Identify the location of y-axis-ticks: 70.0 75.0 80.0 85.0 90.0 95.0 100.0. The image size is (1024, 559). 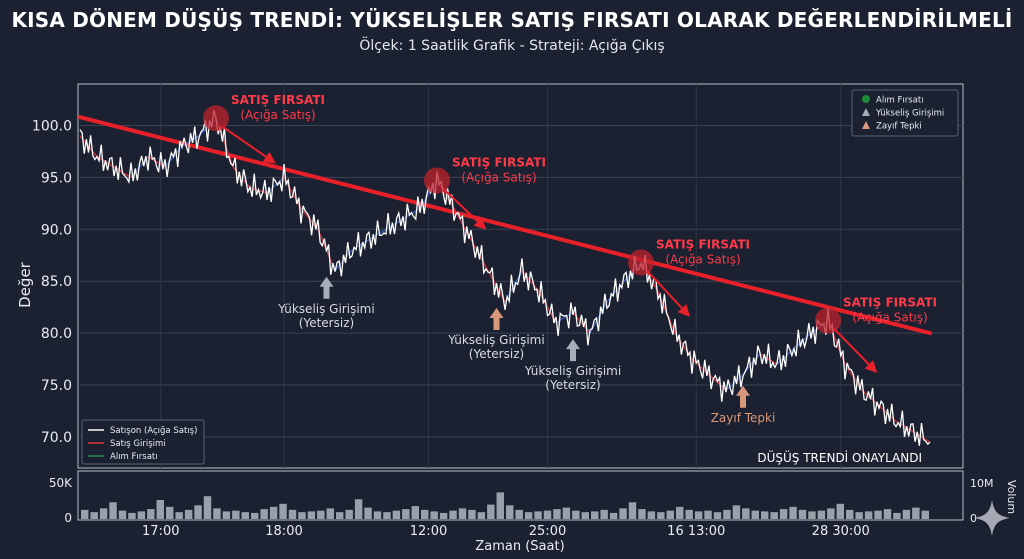
(52, 282).